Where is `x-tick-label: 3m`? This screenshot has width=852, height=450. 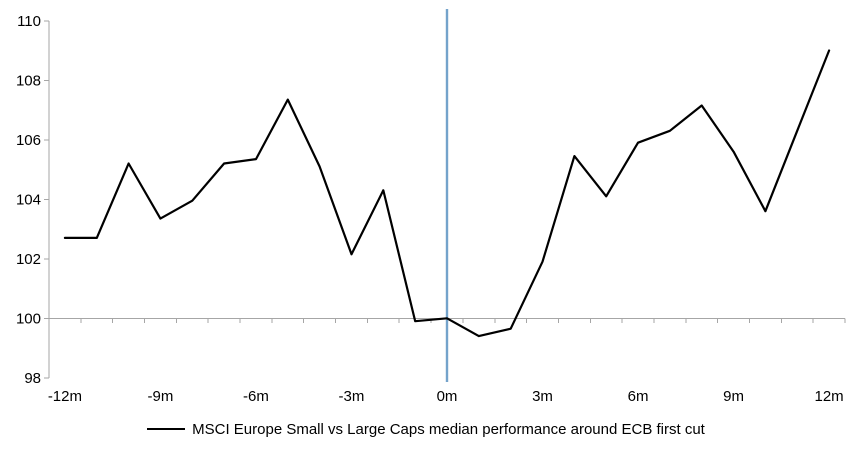 x-tick-label: 3m is located at coordinates (542, 396).